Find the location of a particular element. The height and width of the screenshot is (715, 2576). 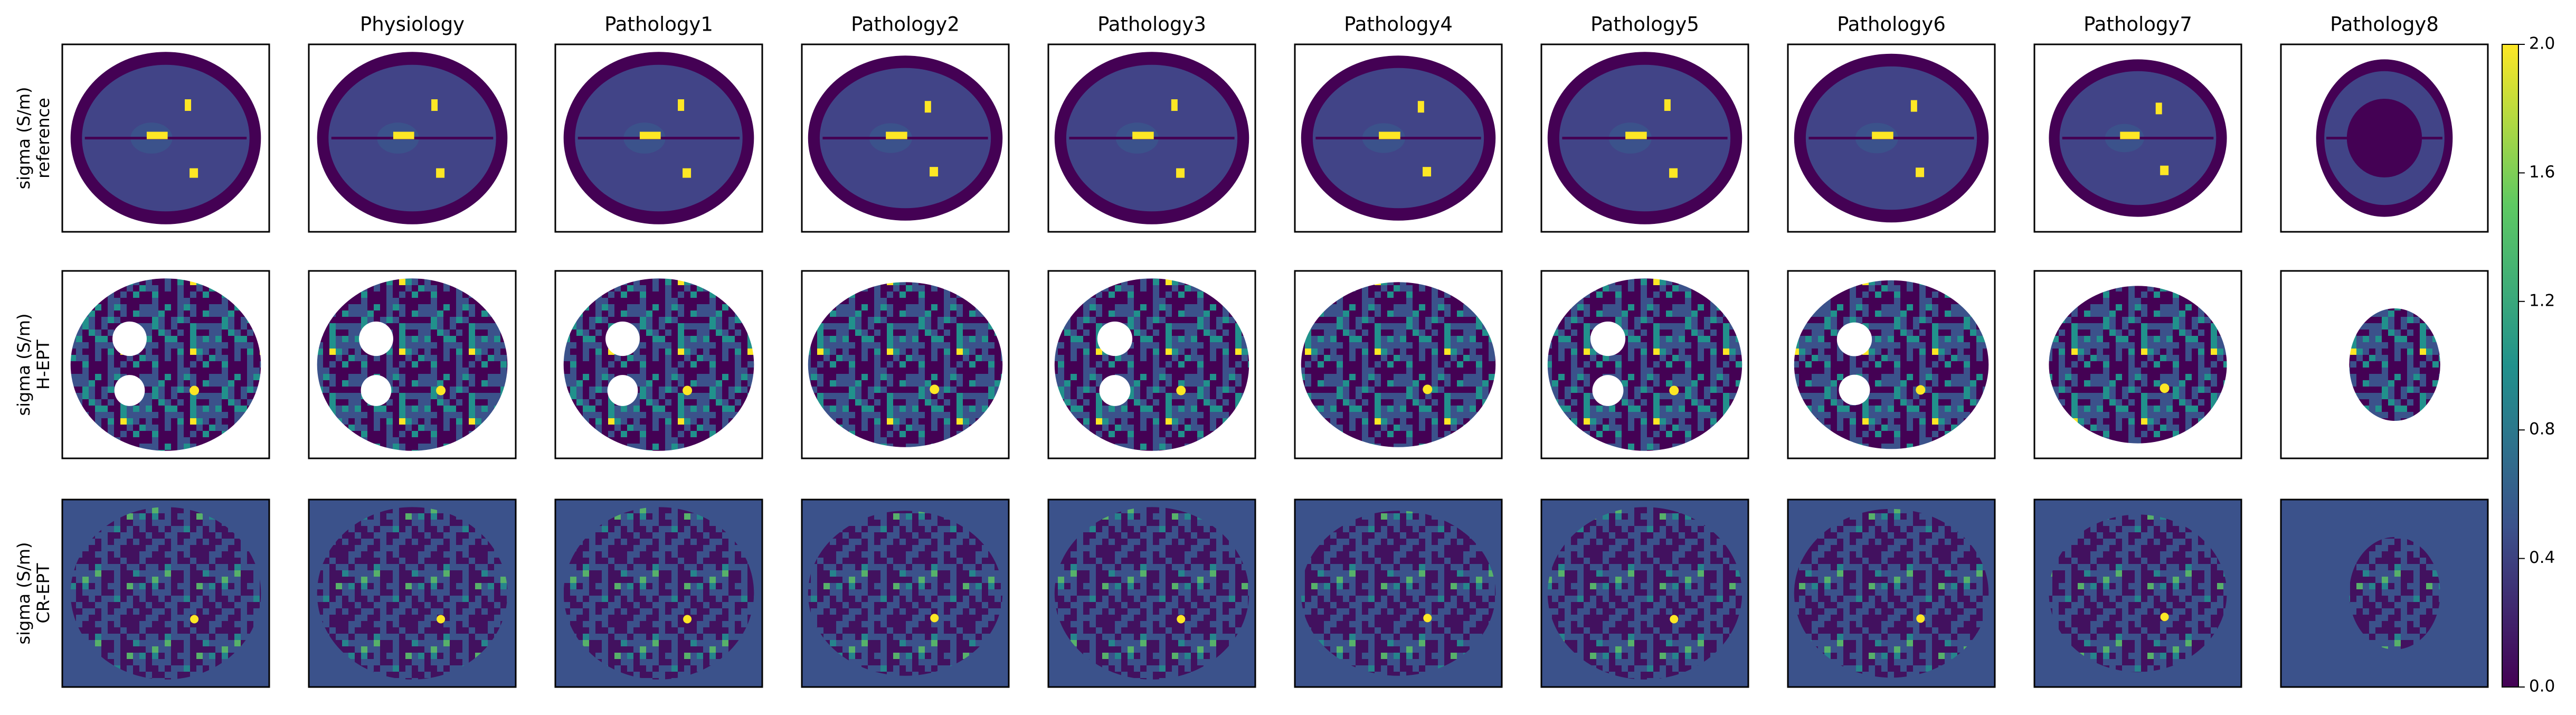

row-label-method: CR-EPT is located at coordinates (43, 593).